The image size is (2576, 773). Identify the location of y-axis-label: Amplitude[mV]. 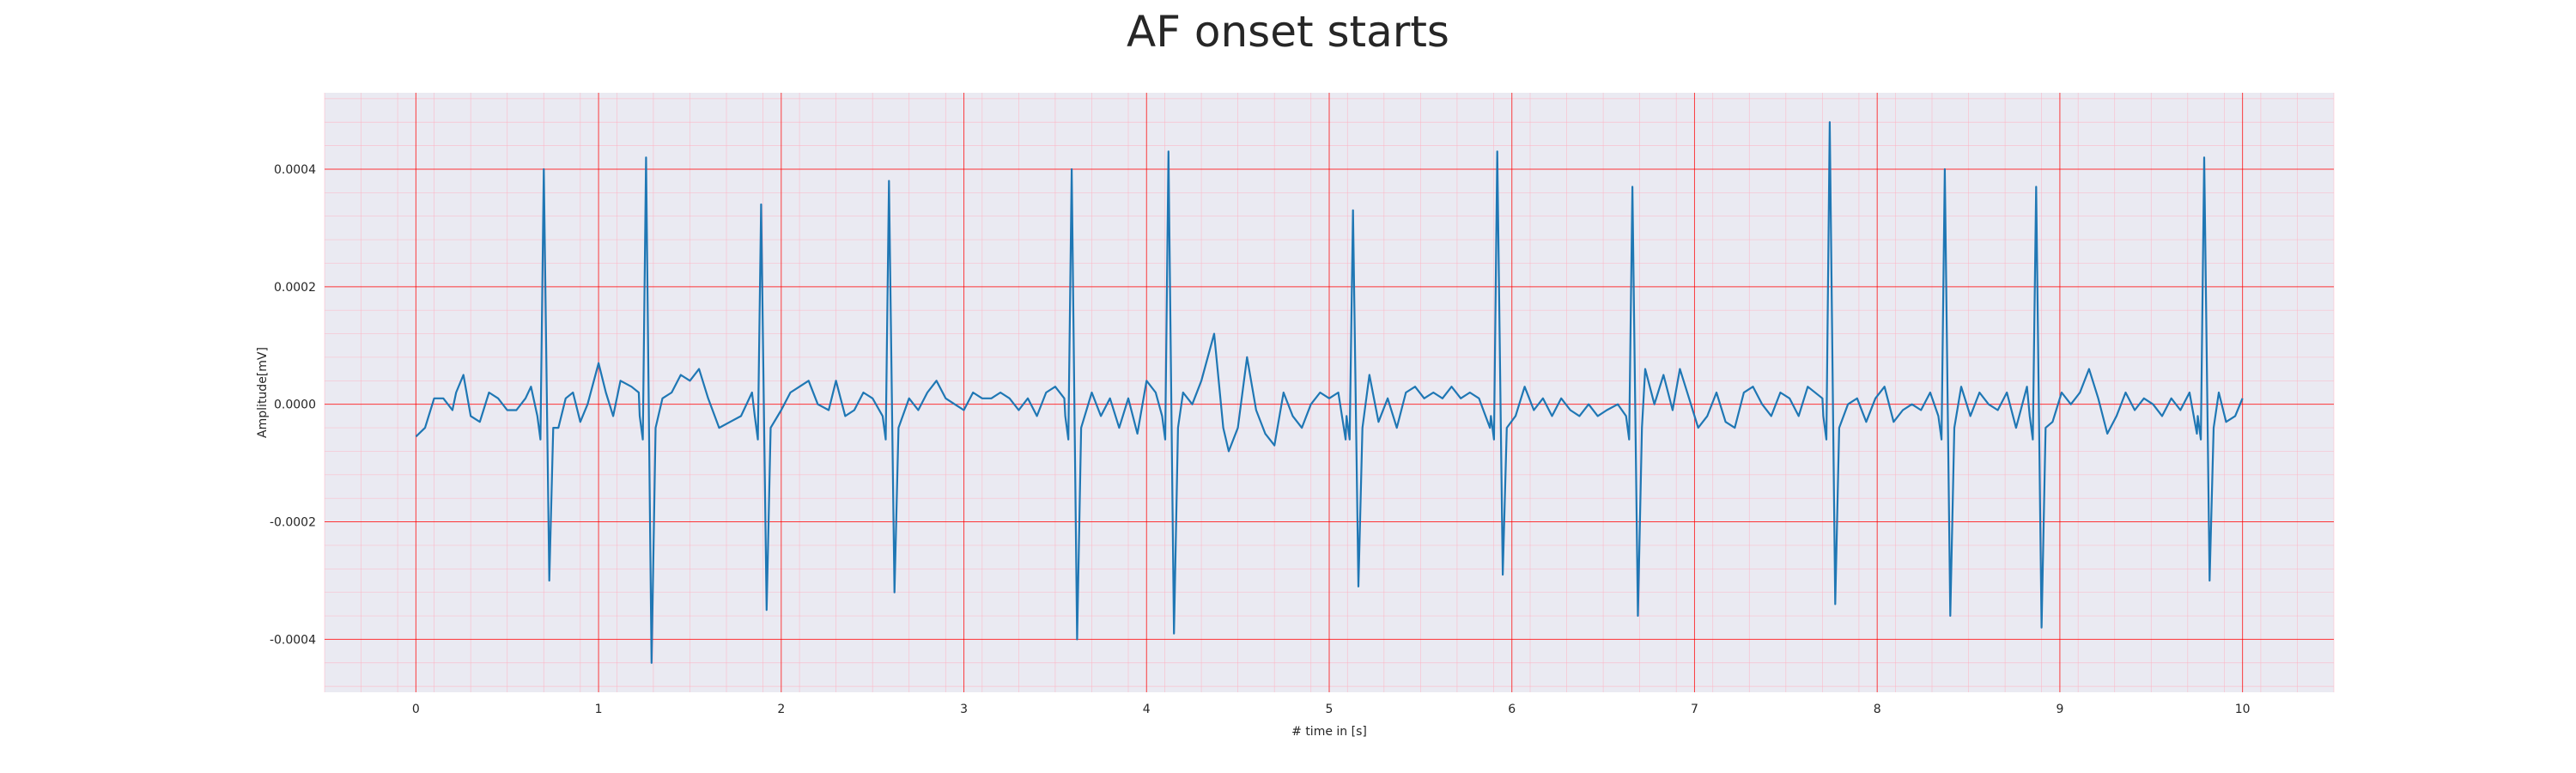
(263, 392).